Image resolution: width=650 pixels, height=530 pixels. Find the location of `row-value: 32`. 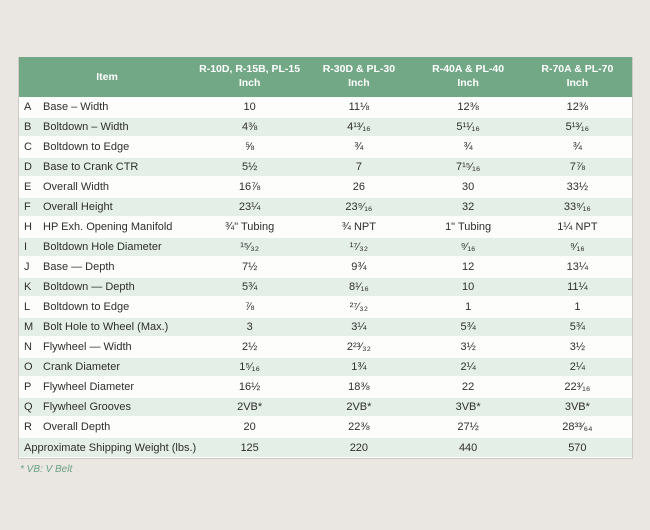

row-value: 32 is located at coordinates (468, 207).